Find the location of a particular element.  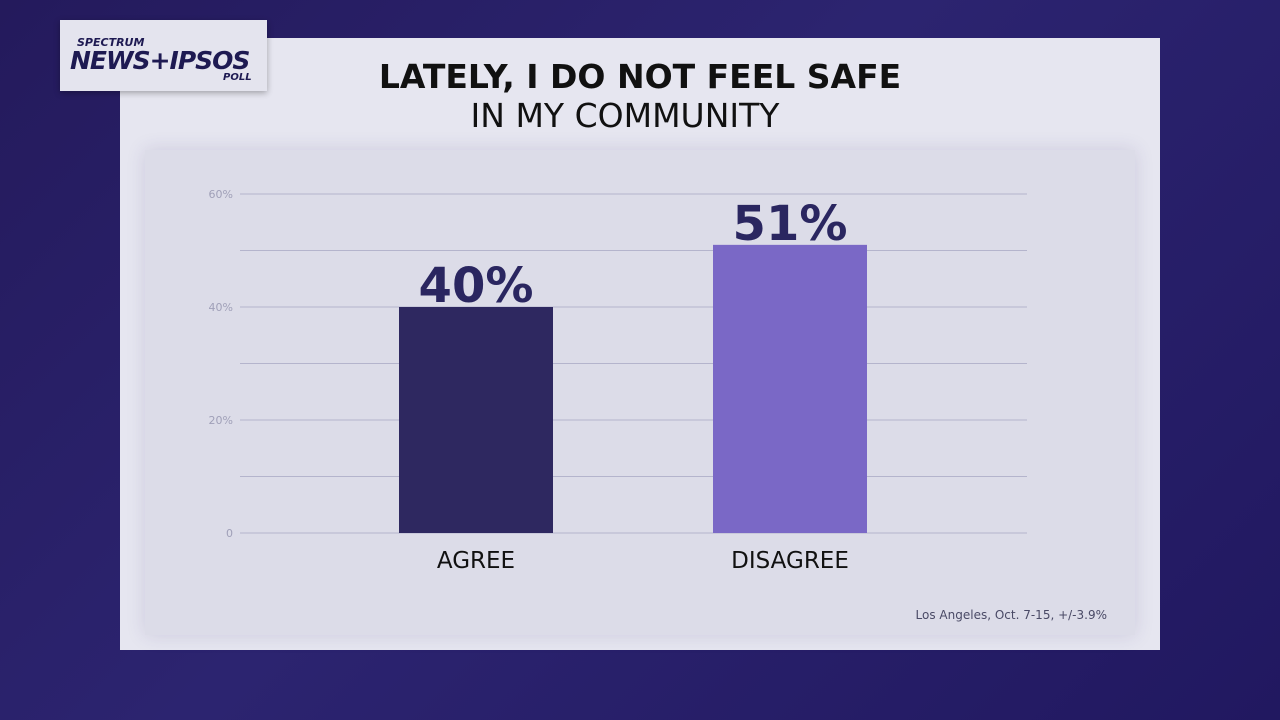

spectrum-ipsos-logo: SPECTRUM NEWS+IPSOS POLL is located at coordinates (163, 55).